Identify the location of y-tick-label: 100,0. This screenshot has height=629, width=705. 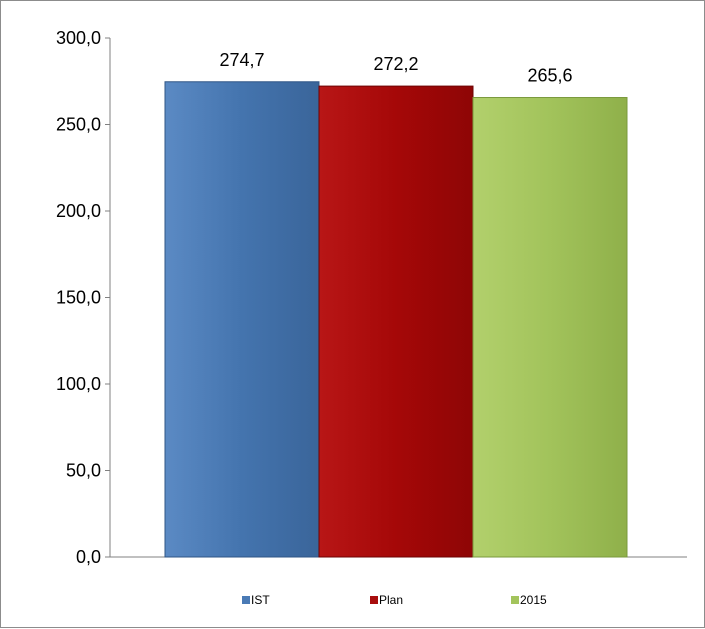
(78, 384).